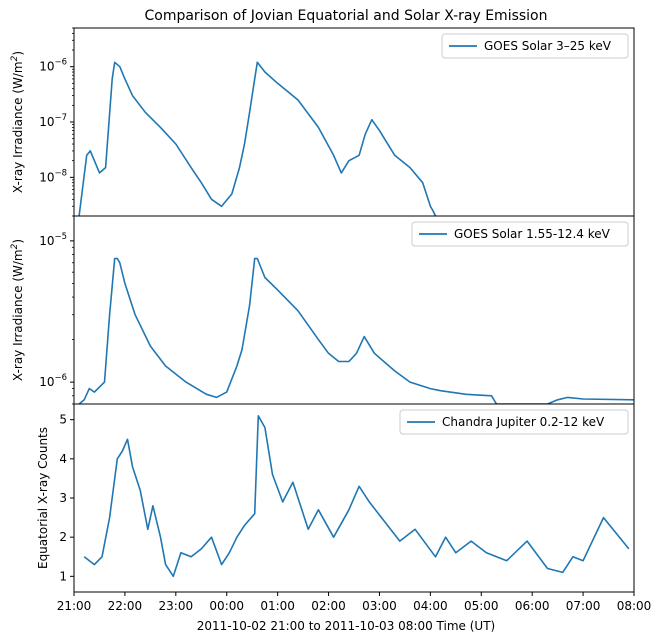 The width and height of the screenshot is (664, 641). I want to click on line-series-top, so click(257, 138).